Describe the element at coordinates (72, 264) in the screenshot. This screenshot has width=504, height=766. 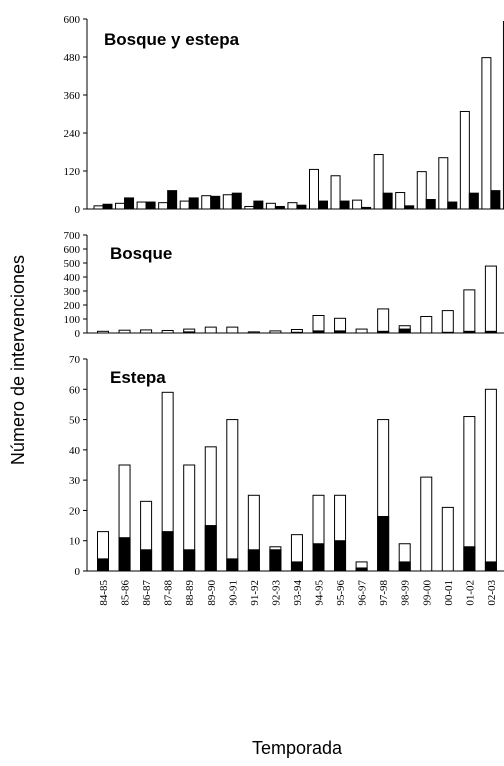
I see `y-tick-label: 500` at that location.